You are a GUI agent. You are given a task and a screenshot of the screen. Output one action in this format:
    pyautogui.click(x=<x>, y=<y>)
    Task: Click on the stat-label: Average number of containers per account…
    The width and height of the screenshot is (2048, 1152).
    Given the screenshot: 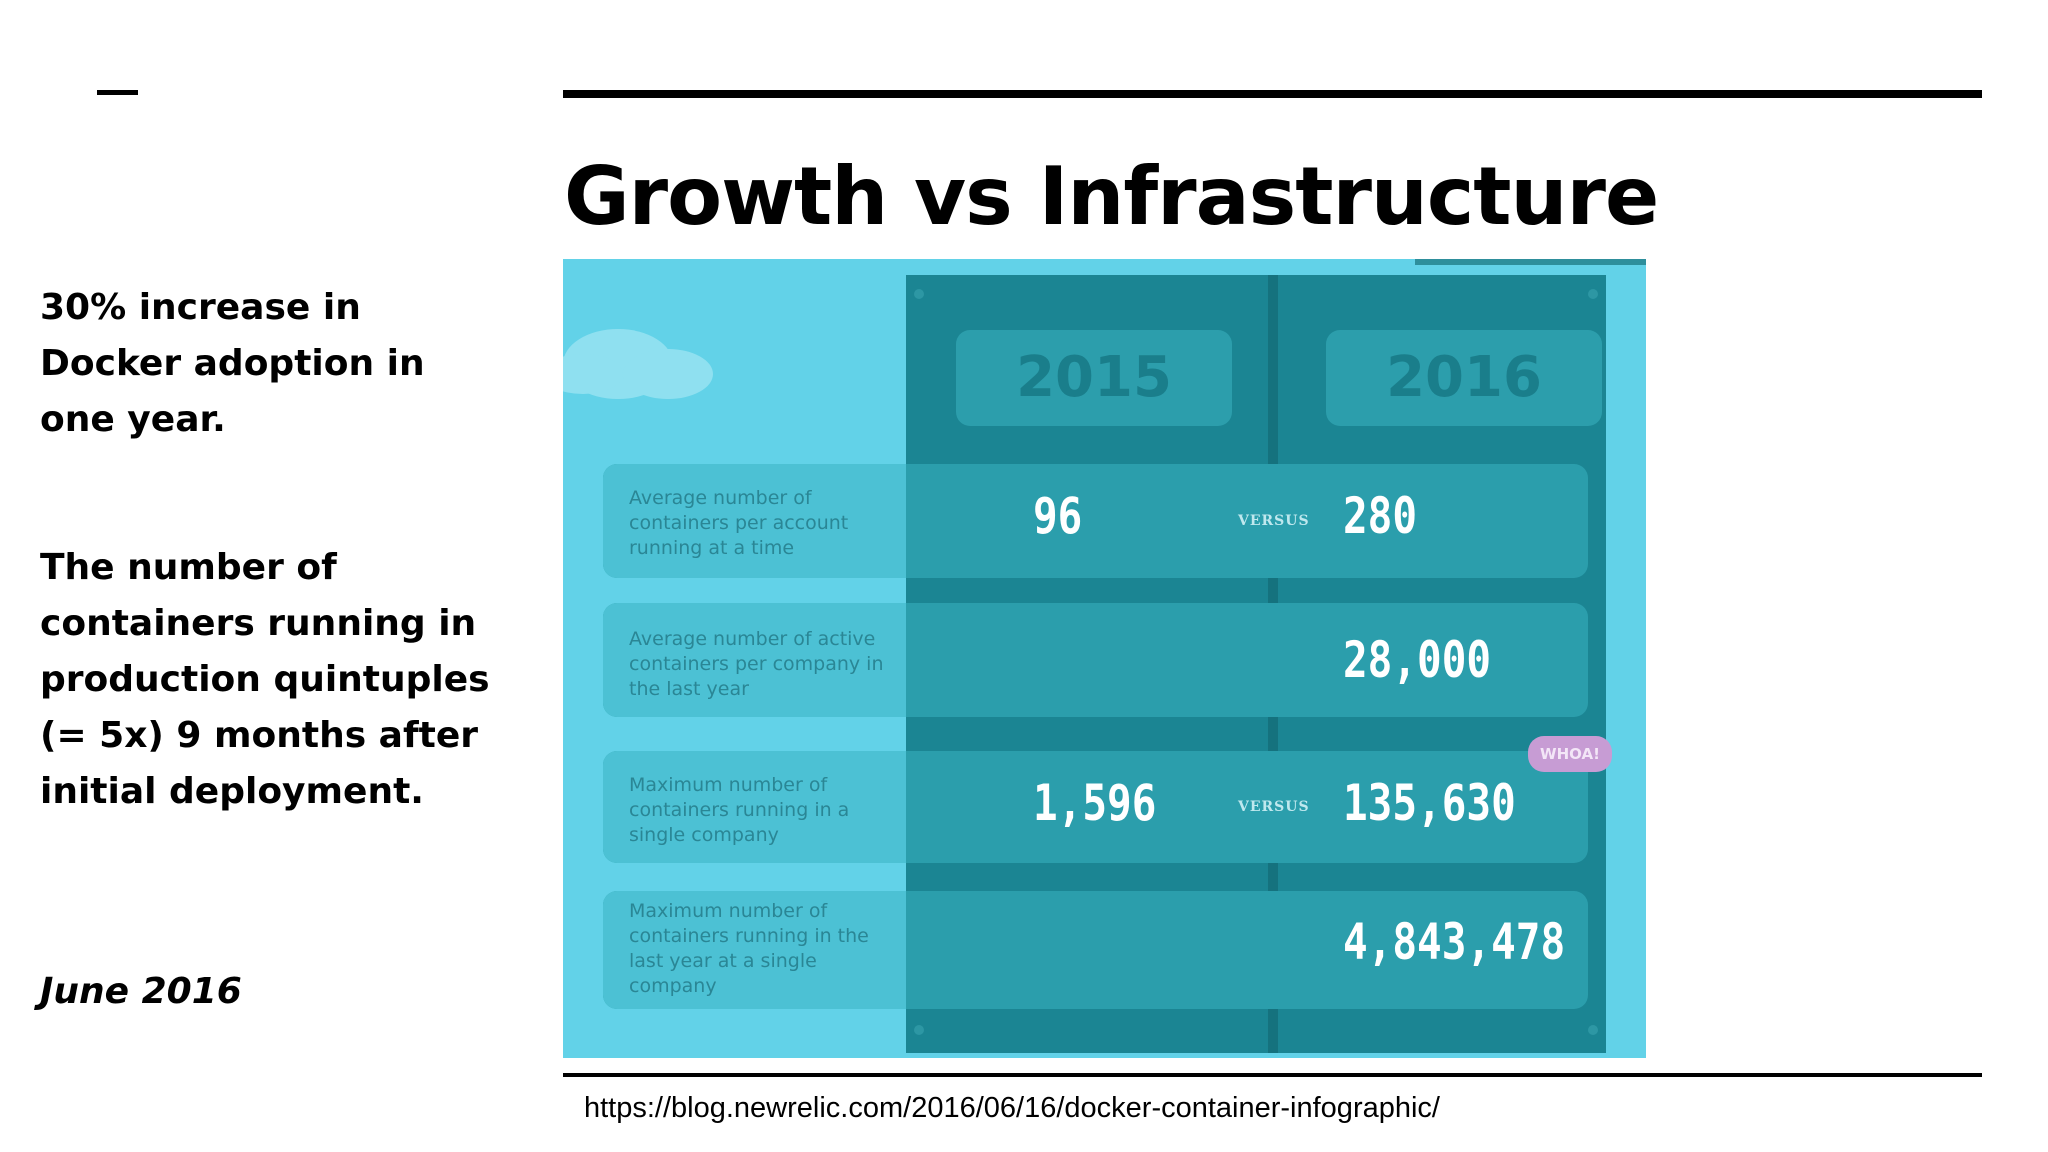 What is the action you would take?
    pyautogui.click(x=739, y=523)
    